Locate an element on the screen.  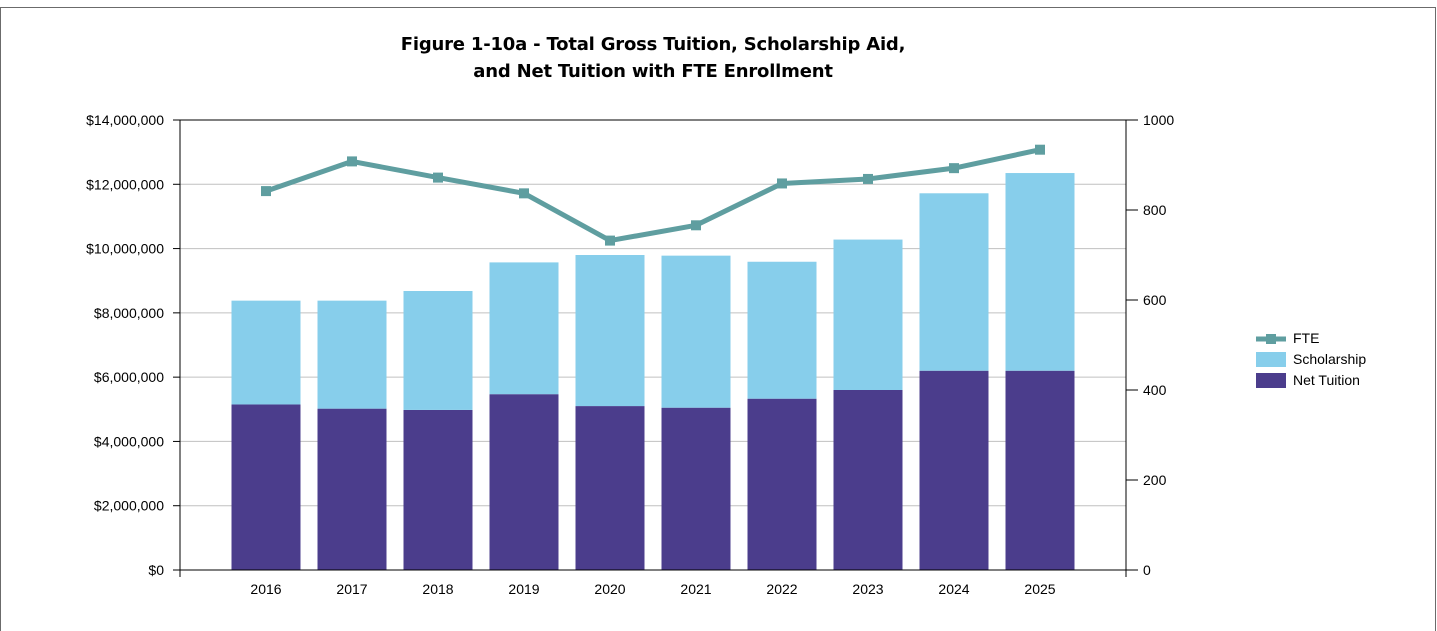
legend-label: FTE is located at coordinates (1306, 338).